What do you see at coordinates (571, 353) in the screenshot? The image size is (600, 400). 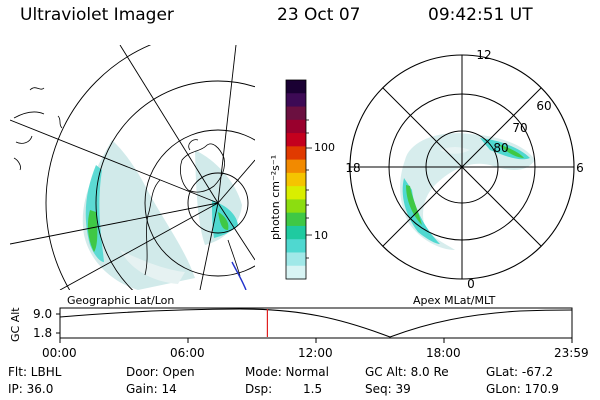 I see `timeline-tick-2359: 23:59` at bounding box center [571, 353].